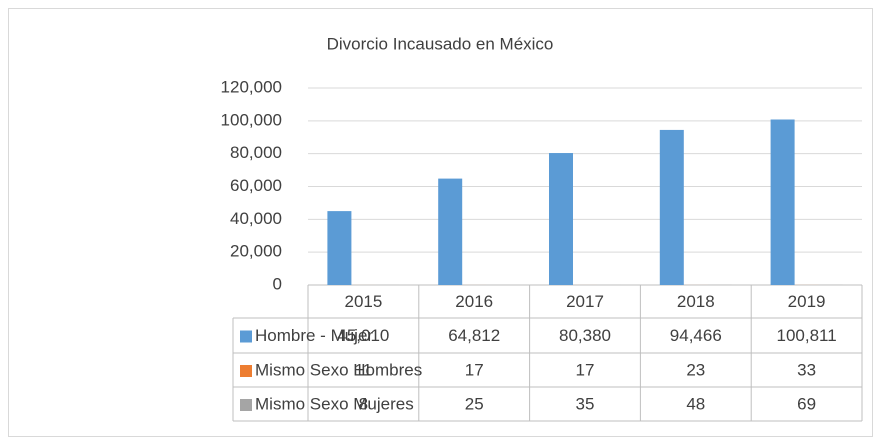  I want to click on y-tick-label: 0, so click(277, 283).